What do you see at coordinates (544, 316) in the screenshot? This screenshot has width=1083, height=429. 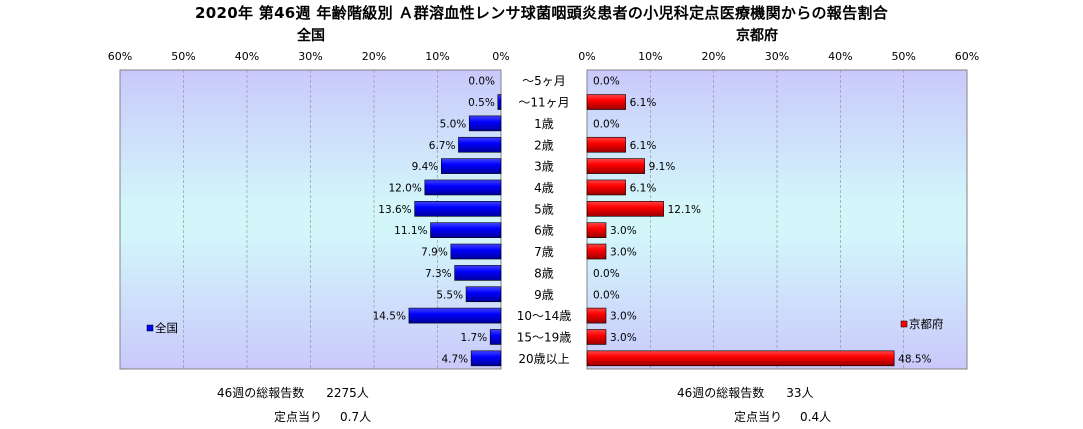 I see `category-label: 10～14歳` at bounding box center [544, 316].